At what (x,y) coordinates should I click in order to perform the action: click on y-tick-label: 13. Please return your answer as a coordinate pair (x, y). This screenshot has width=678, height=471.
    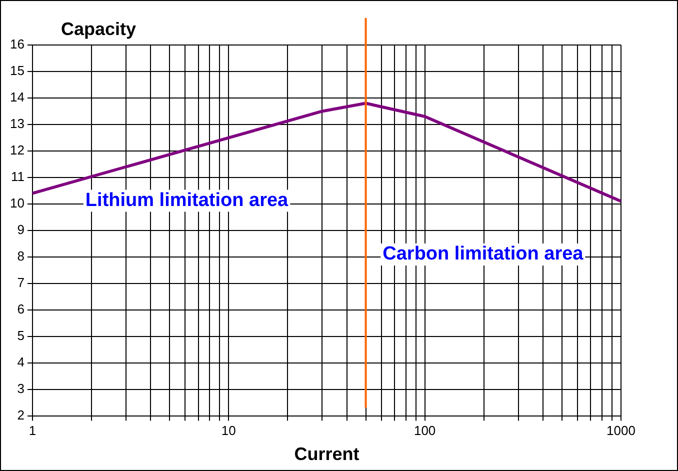
    Looking at the image, I should click on (17, 124).